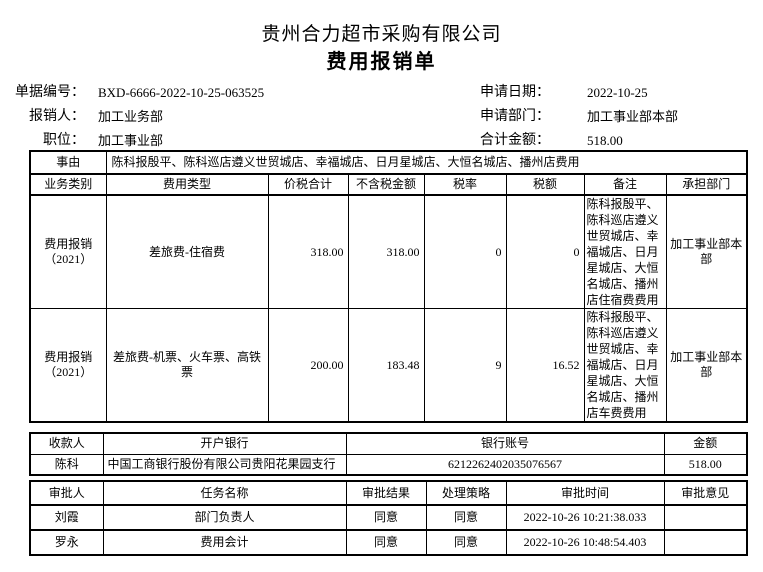 The image size is (763, 572). I want to click on expense-type-cell: 差旅费-住宿费, so click(187, 251).